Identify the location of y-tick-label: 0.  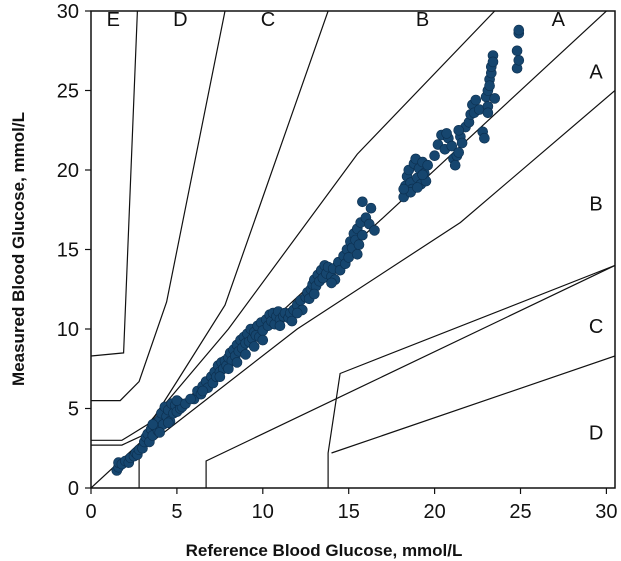
(73, 489).